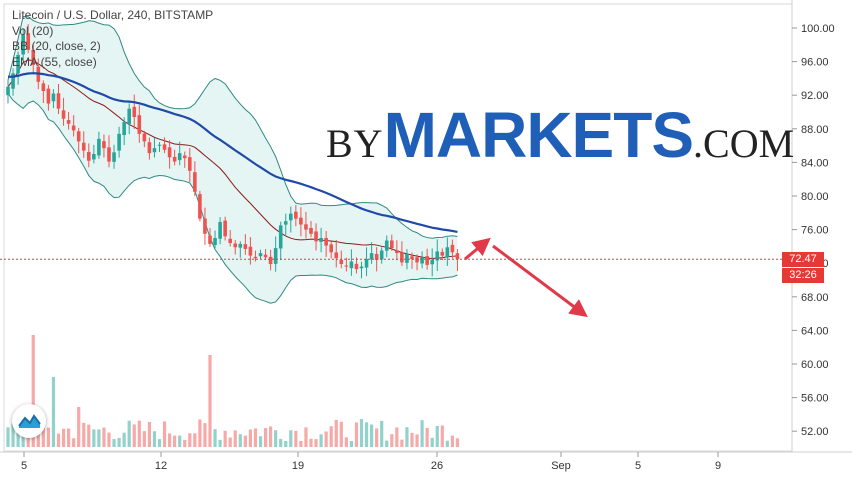  I want to click on y-tick-label: 60.00, so click(815, 365).